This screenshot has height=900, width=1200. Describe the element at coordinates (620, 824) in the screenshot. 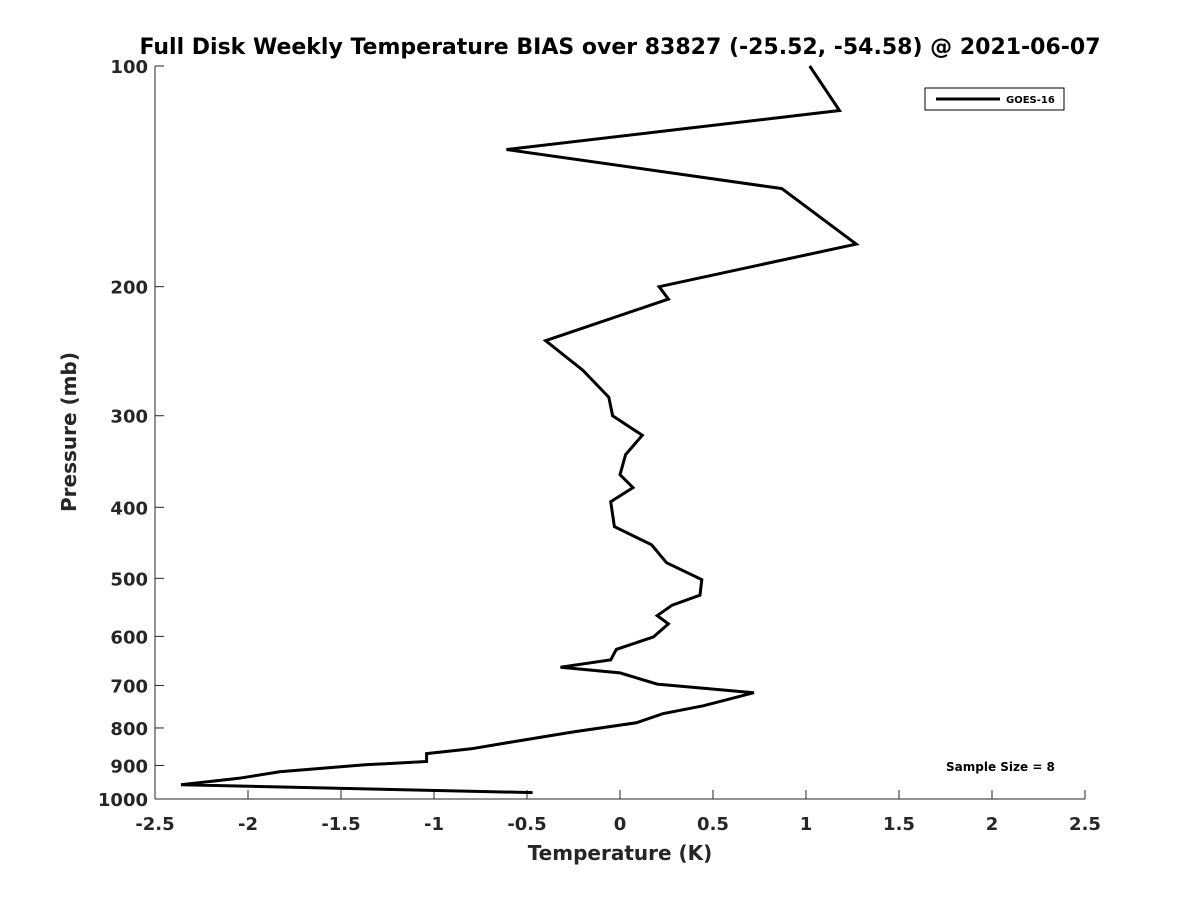

I see `x-tick-label: 0` at that location.